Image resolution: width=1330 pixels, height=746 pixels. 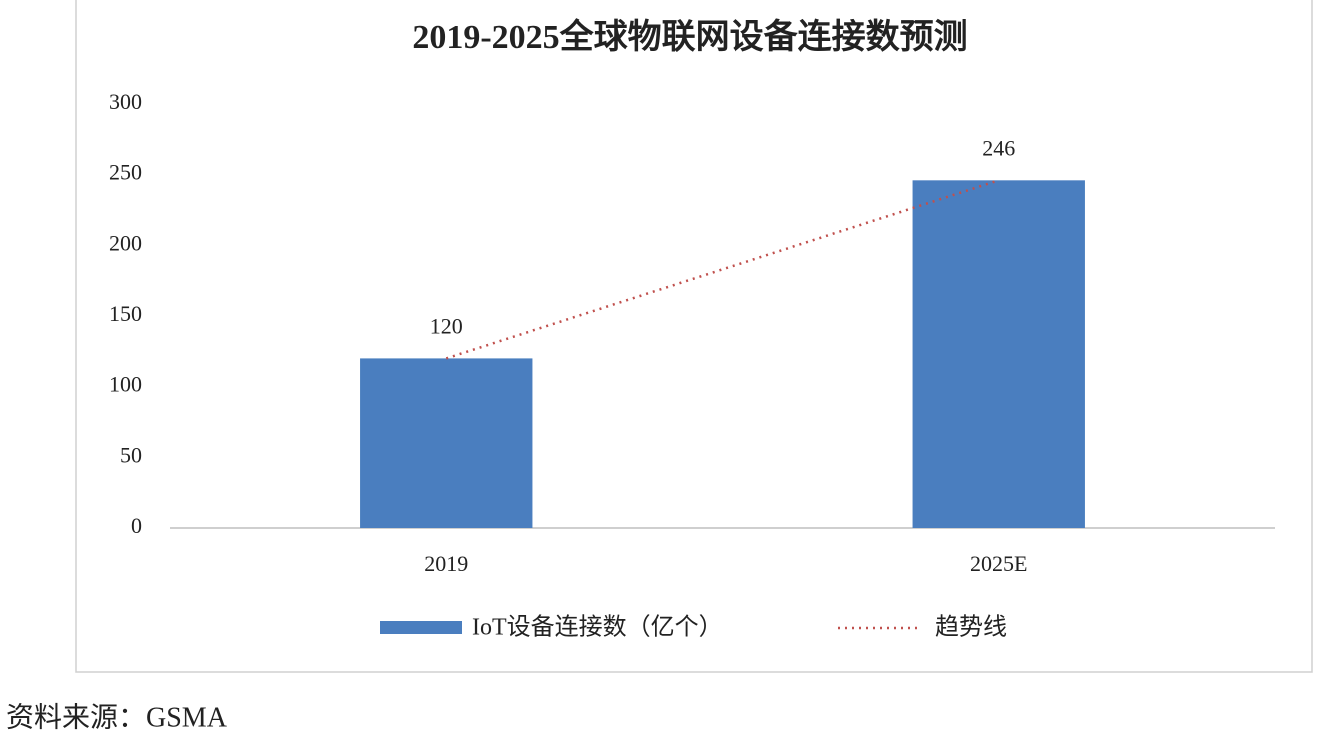 I want to click on data-label: 120, so click(x=446, y=325).